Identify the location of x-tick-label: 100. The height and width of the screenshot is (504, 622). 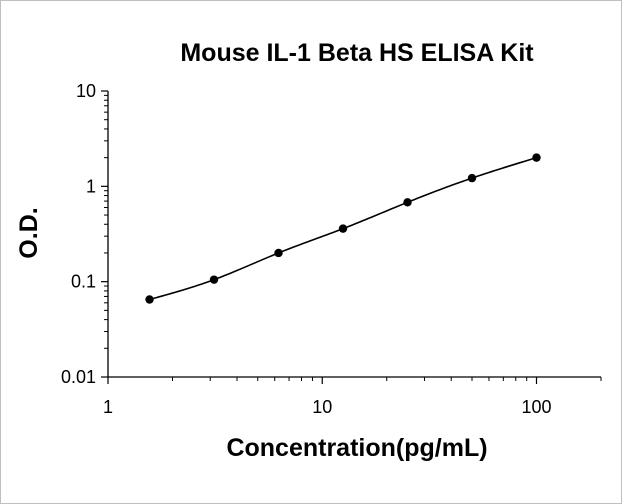
(536, 407).